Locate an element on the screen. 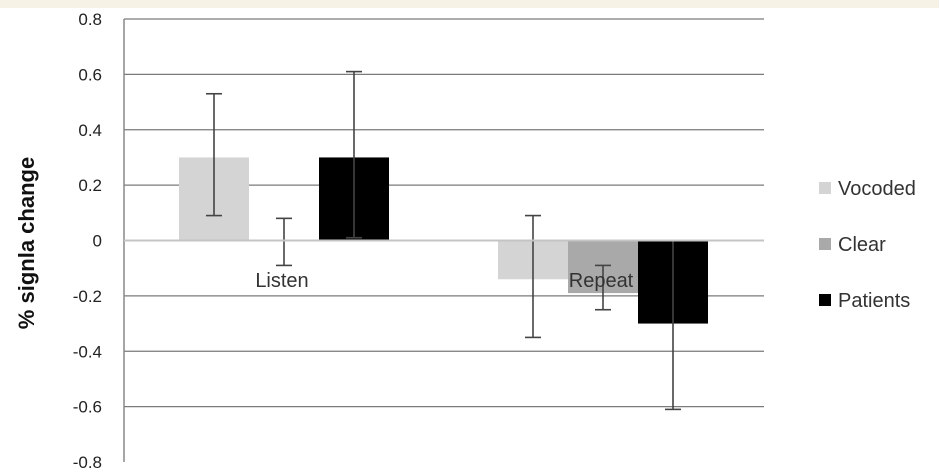  legend: Vocoded Clear Patients is located at coordinates (867, 245).